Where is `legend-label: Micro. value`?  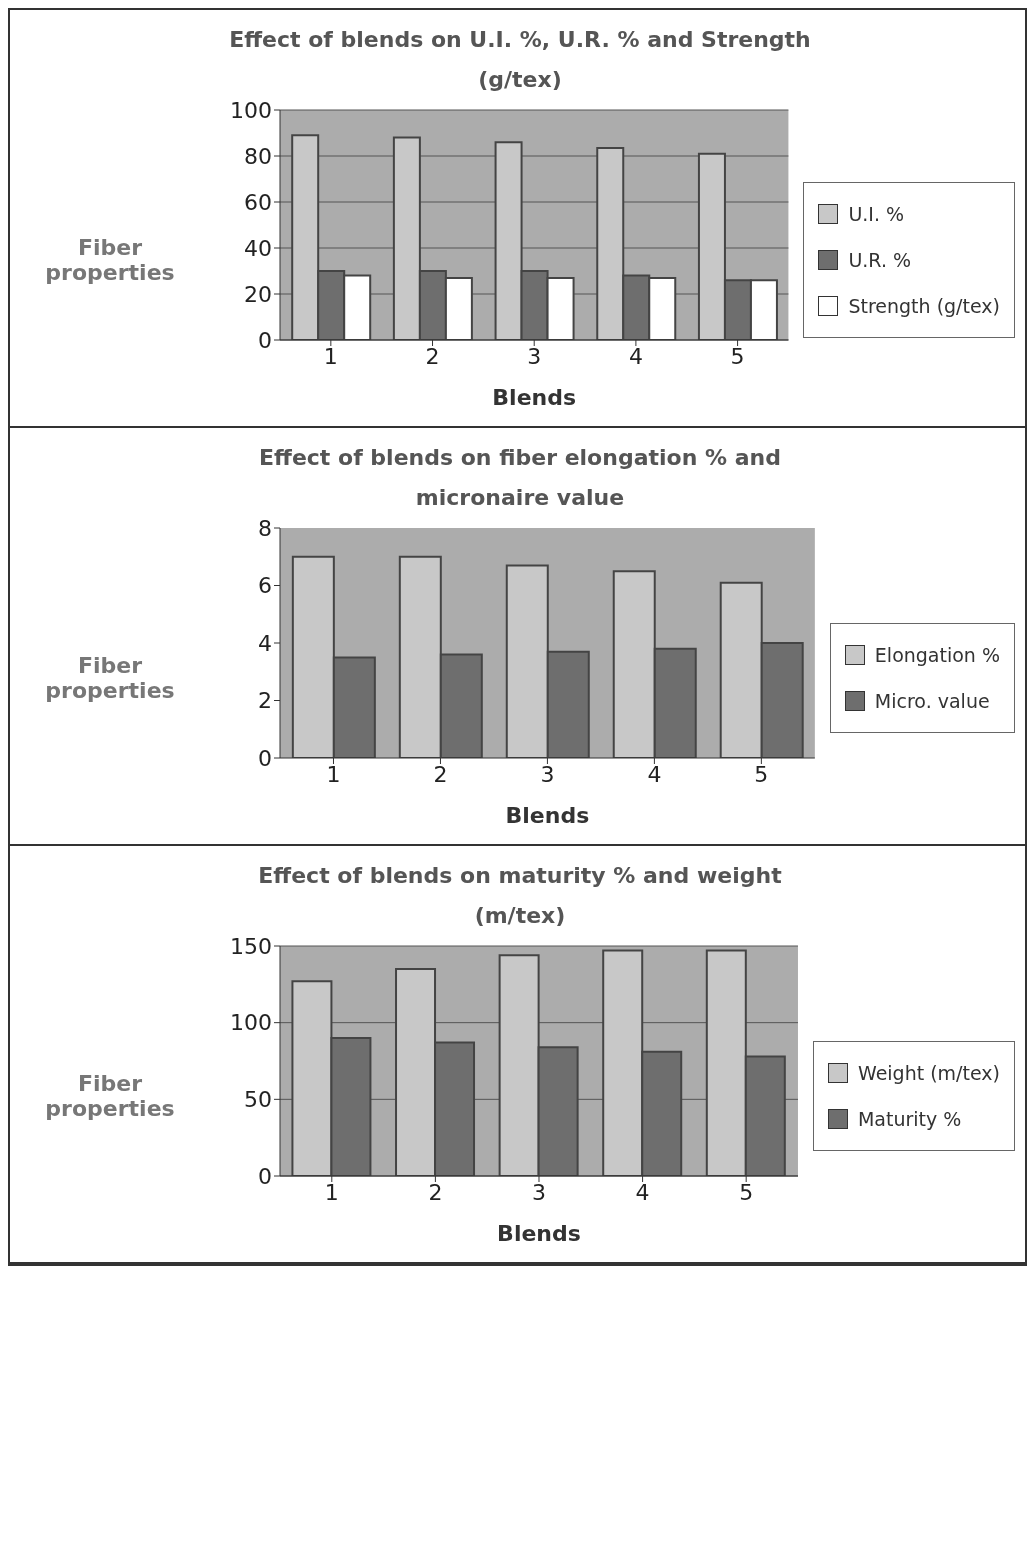 legend-label: Micro. value is located at coordinates (932, 701).